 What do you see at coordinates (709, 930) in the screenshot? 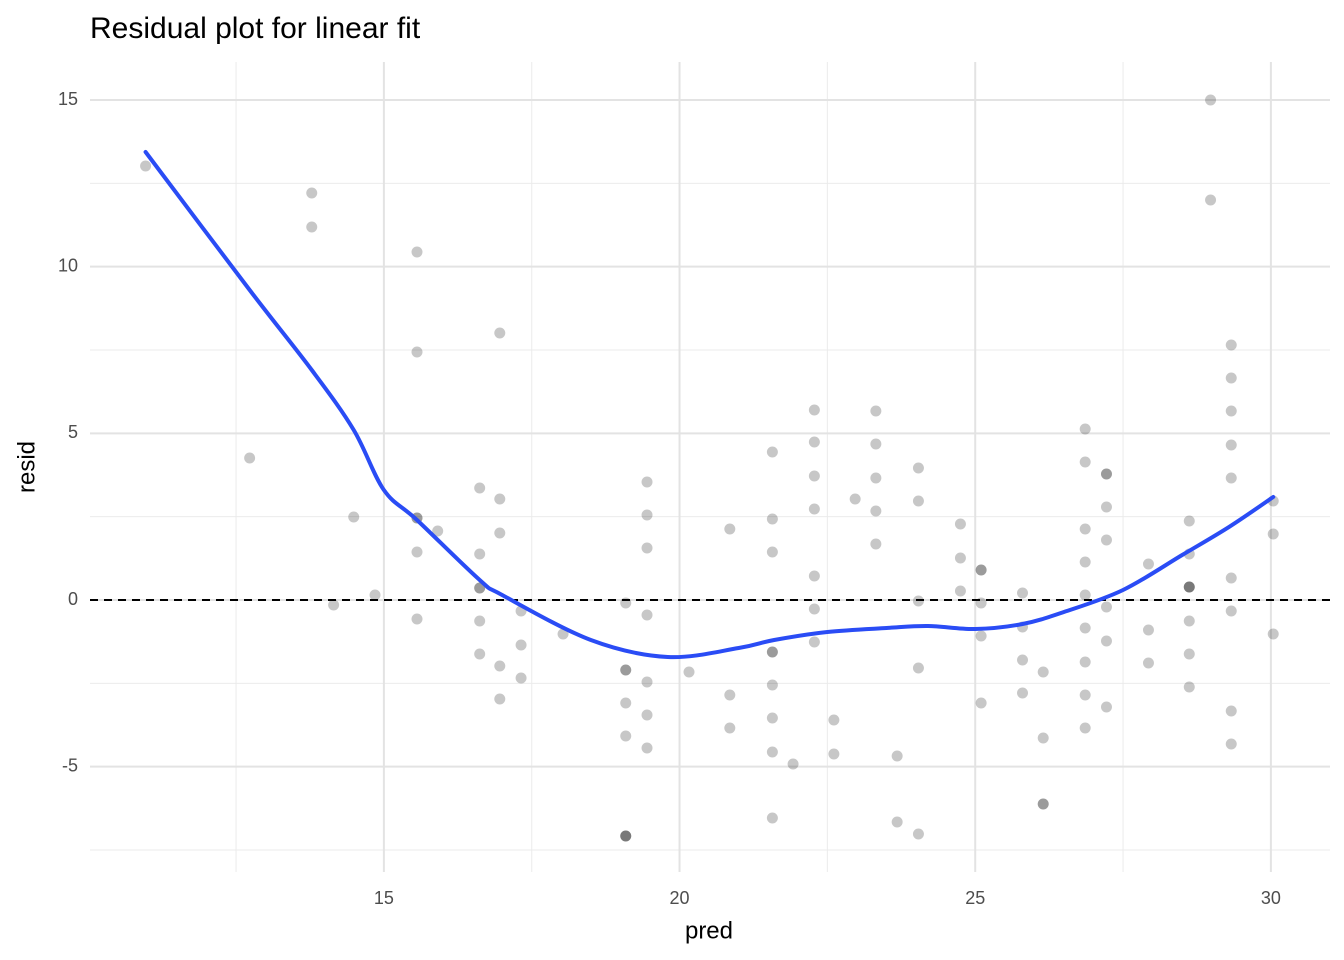
I see `x-axis-label: pred` at bounding box center [709, 930].